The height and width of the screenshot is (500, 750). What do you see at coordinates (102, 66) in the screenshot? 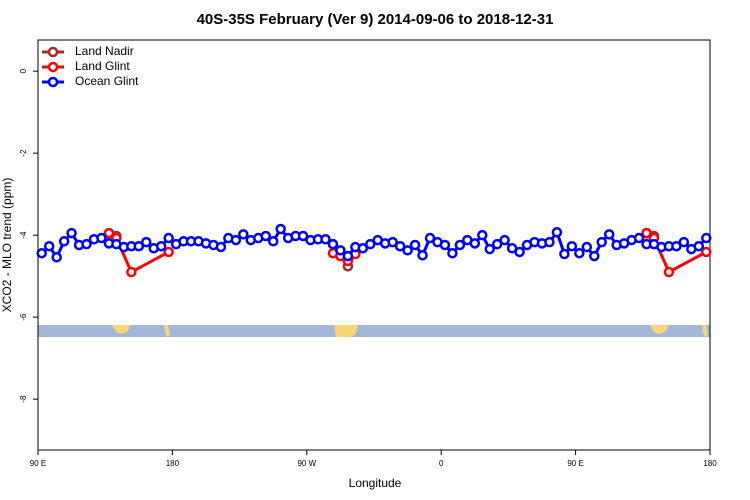
I see `legend-label: Land Glint` at bounding box center [102, 66].